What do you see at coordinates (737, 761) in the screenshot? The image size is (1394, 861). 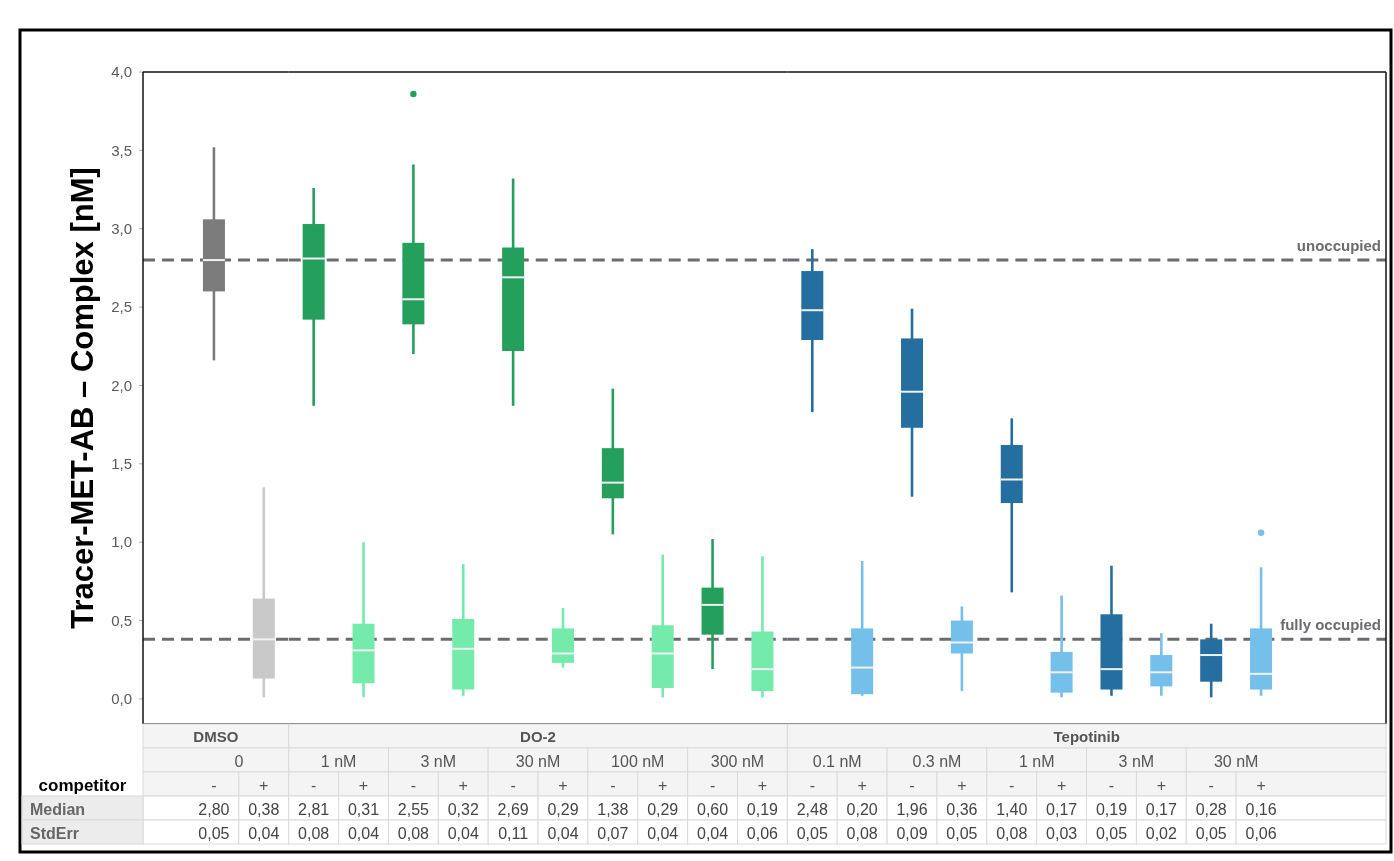 I see `x-tick-label: 300 nM` at bounding box center [737, 761].